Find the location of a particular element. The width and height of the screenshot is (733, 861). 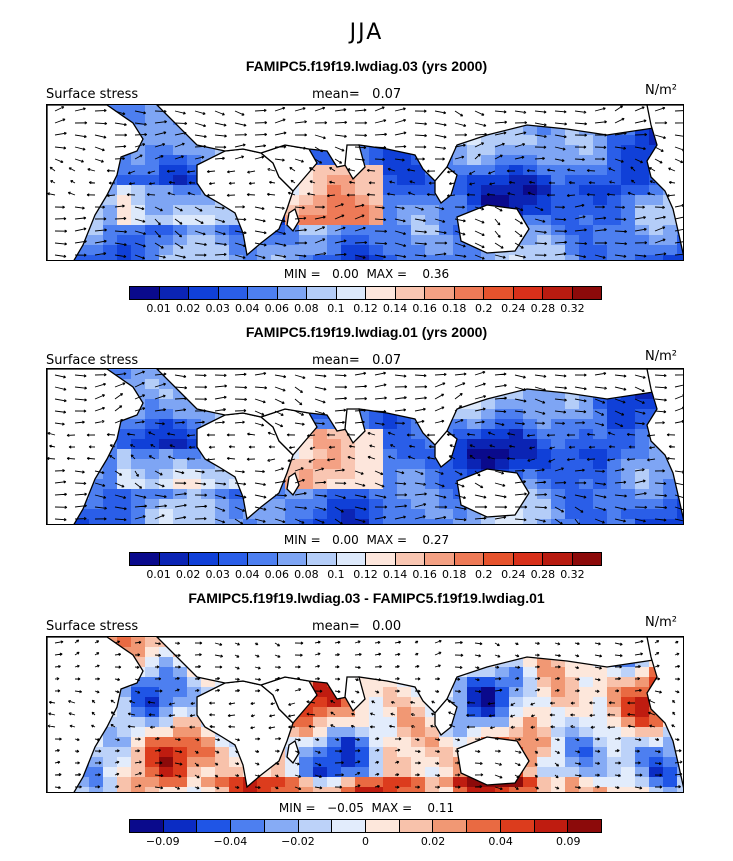

panel-2-mean: mean= 0.07 is located at coordinates (356, 360).